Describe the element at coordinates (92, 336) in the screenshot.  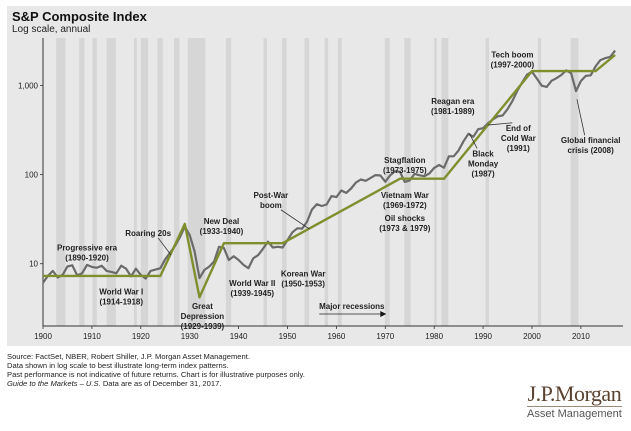
I see `x-tick-label: 1910` at that location.